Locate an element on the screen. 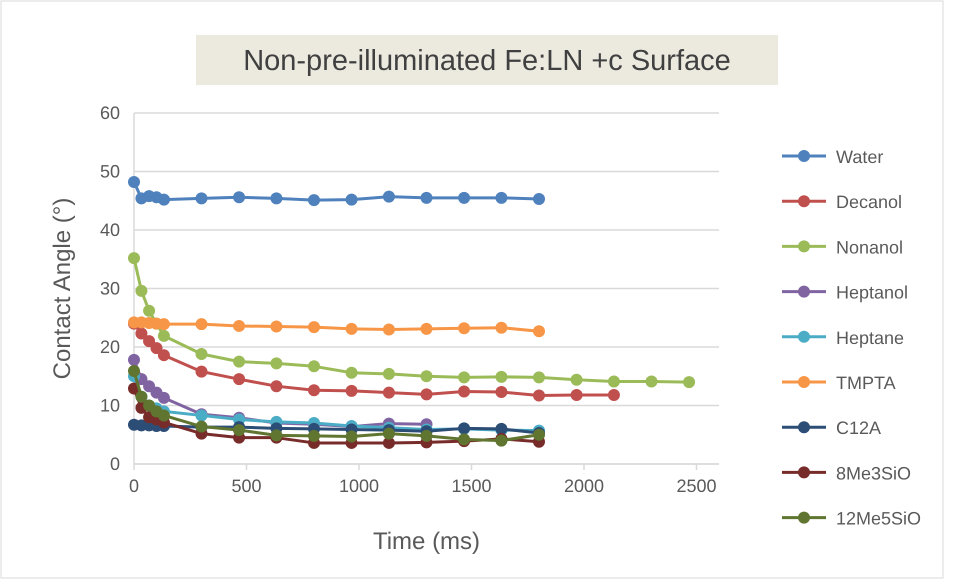 The height and width of the screenshot is (581, 954). legend-label: Heptanol is located at coordinates (872, 292).